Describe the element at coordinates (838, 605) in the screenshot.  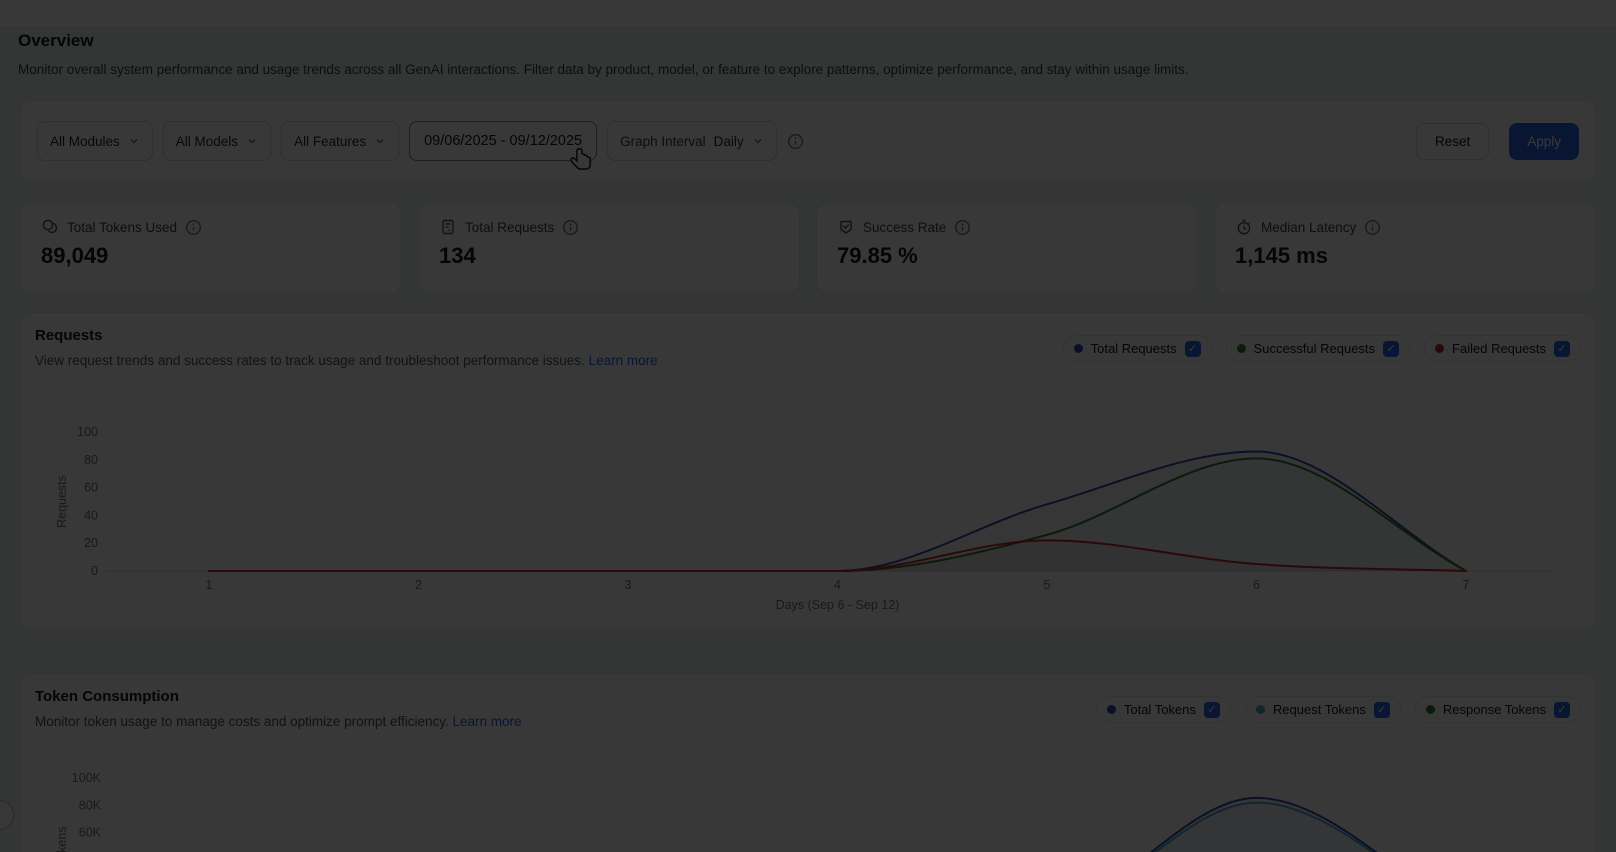
I see `svg-text: Days (Sep 6 - Sep 12)` at that location.